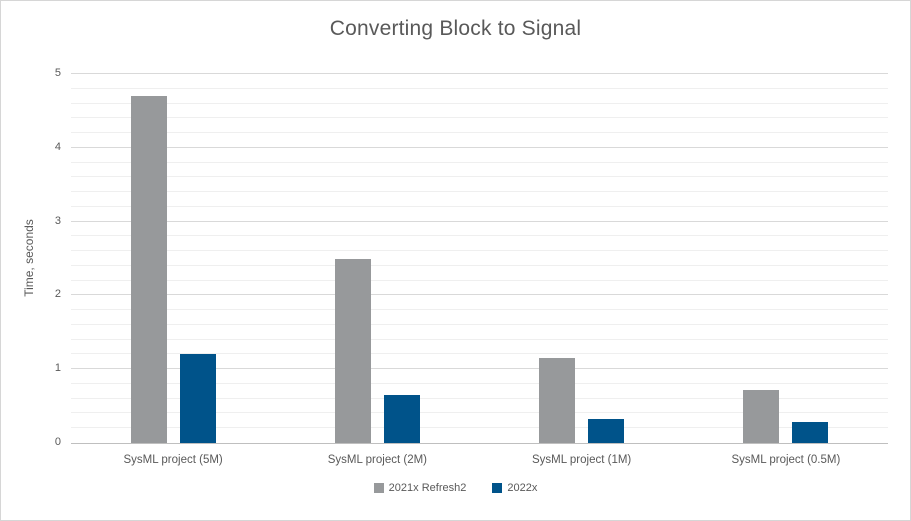 This screenshot has height=521, width=911. I want to click on y-tick-label: 1, so click(57, 368).